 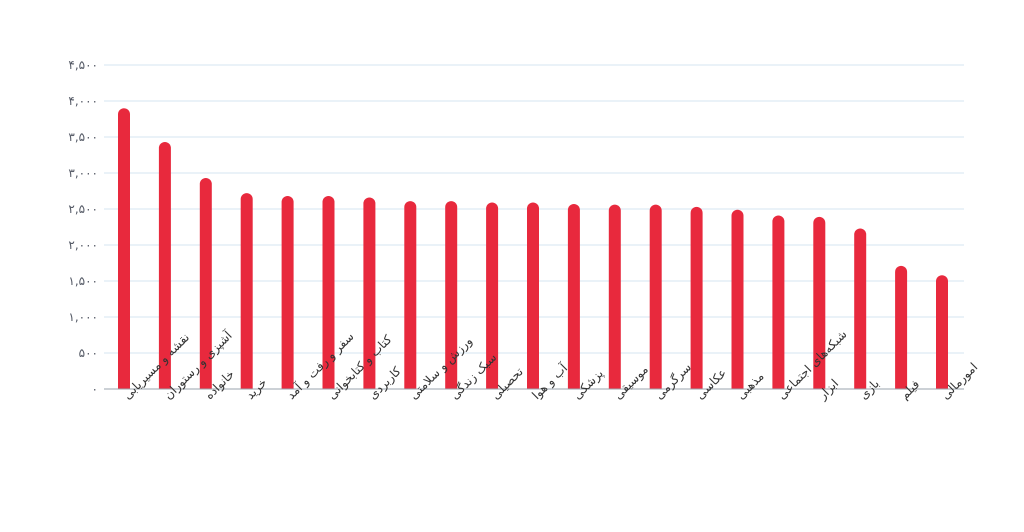 What do you see at coordinates (83, 101) in the screenshot?
I see `y-tick-label: ۴,۰۰۰` at bounding box center [83, 101].